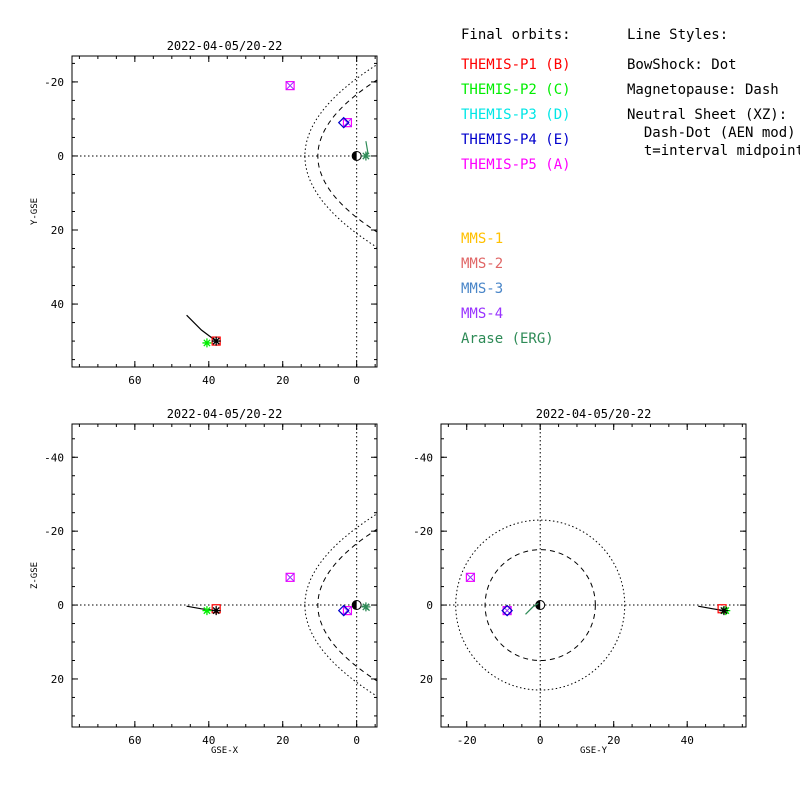 The width and height of the screenshot is (800, 800). What do you see at coordinates (507, 339) in the screenshot?
I see `legend-mms-item-4: Arase (ERG)` at bounding box center [507, 339].